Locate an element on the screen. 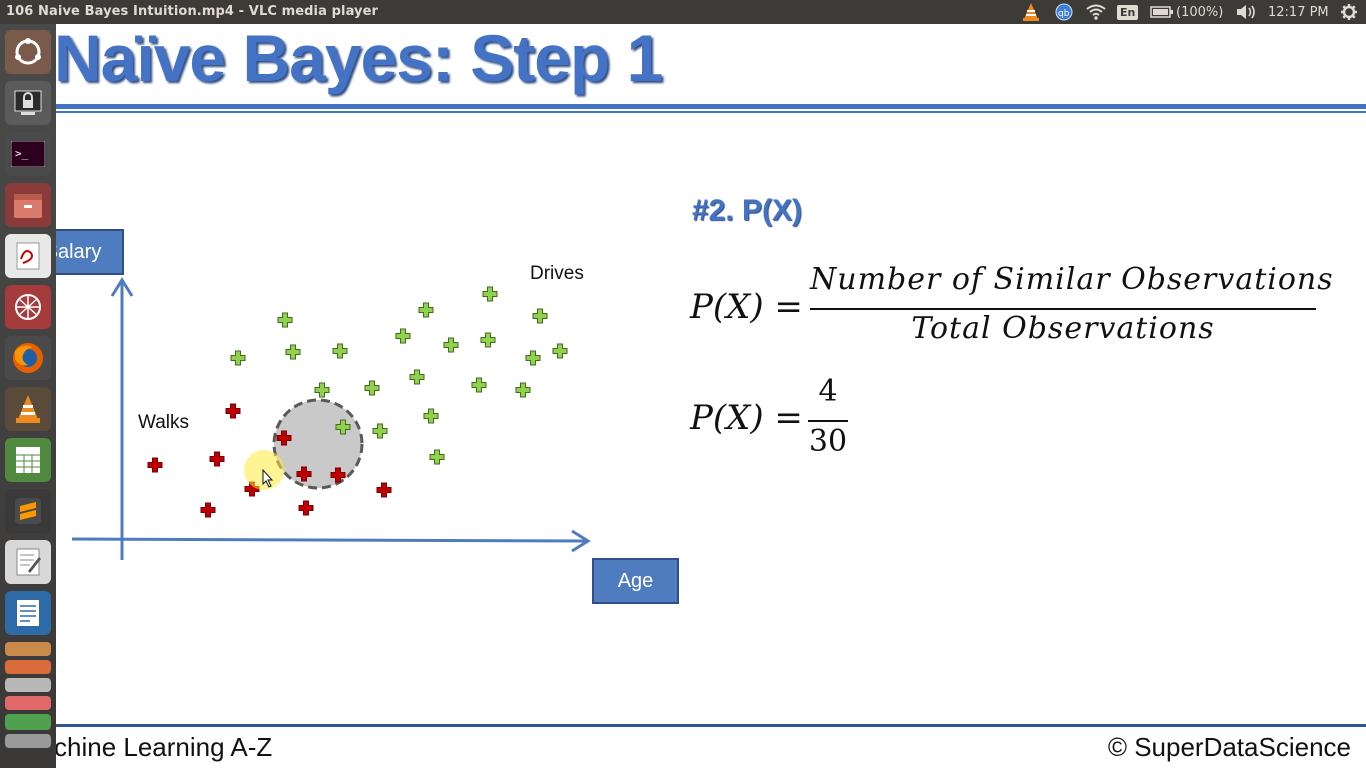  terminal-icon: >_ is located at coordinates (28, 154).